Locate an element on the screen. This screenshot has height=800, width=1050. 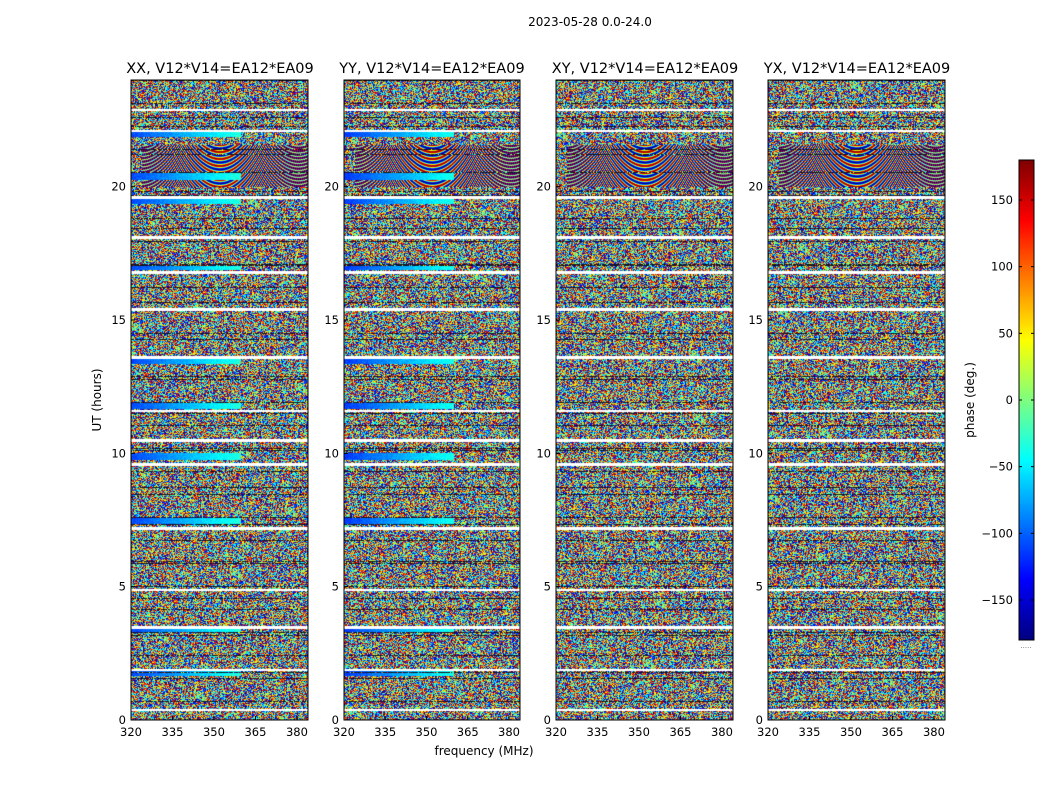
x-ticks-xy: 320 335 350 365 380 is located at coordinates (639, 727).